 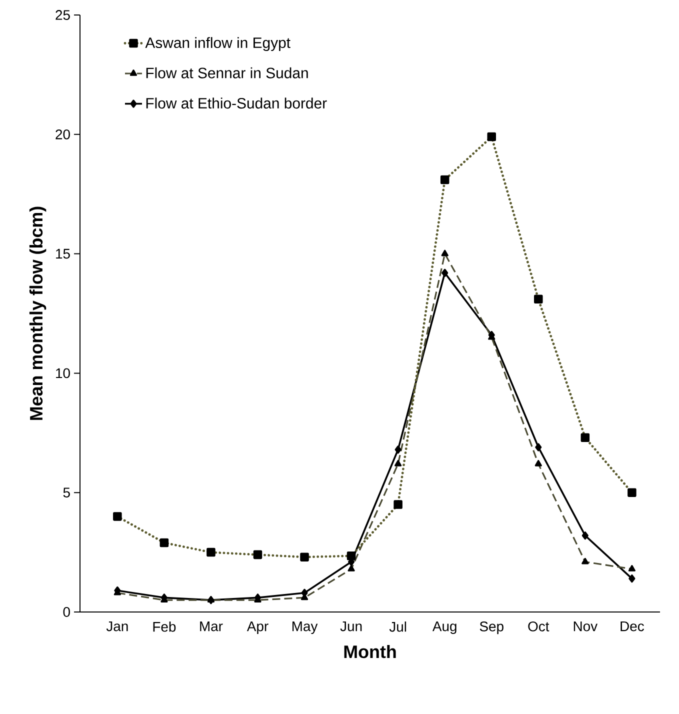 What do you see at coordinates (492, 627) in the screenshot?
I see `x-tick-label: Sep` at bounding box center [492, 627].